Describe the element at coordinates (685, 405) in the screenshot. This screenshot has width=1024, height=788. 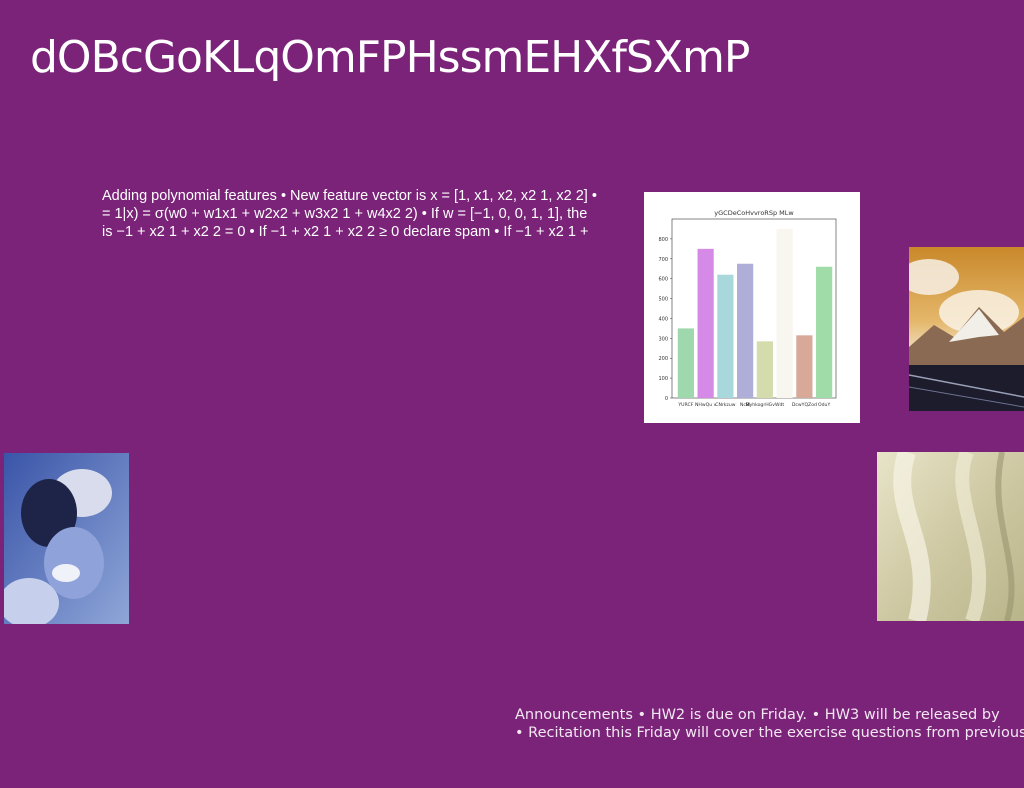
I see `x-tick-label: YURCF` at that location.